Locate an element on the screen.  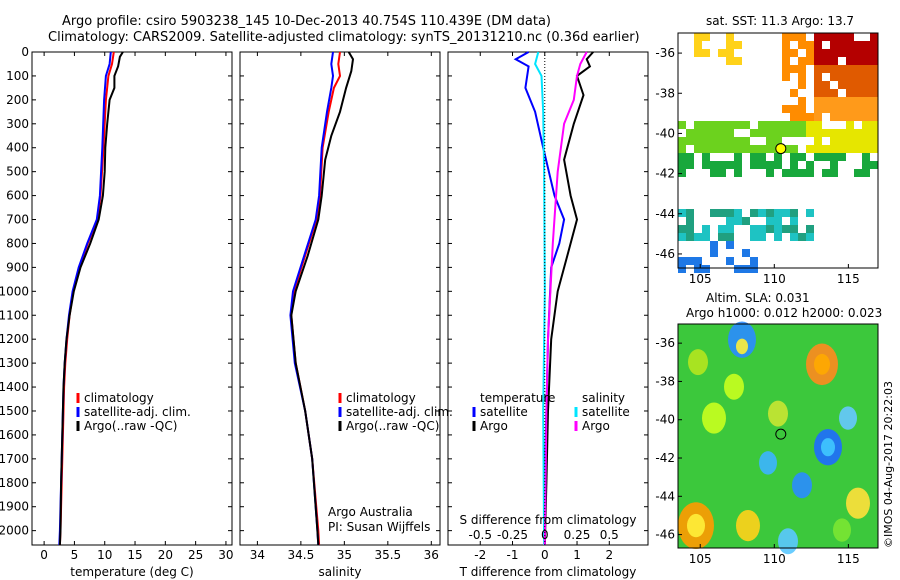
y-tick-label: -36 is located at coordinates (665, 53).